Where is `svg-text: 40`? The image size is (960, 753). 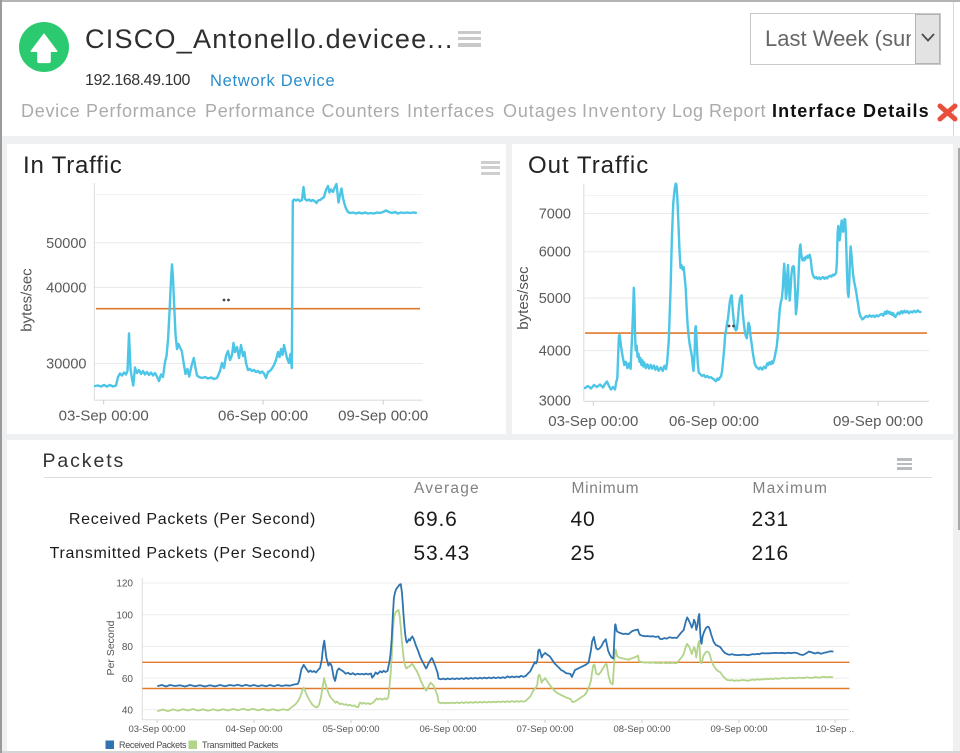
svg-text: 40 is located at coordinates (128, 711).